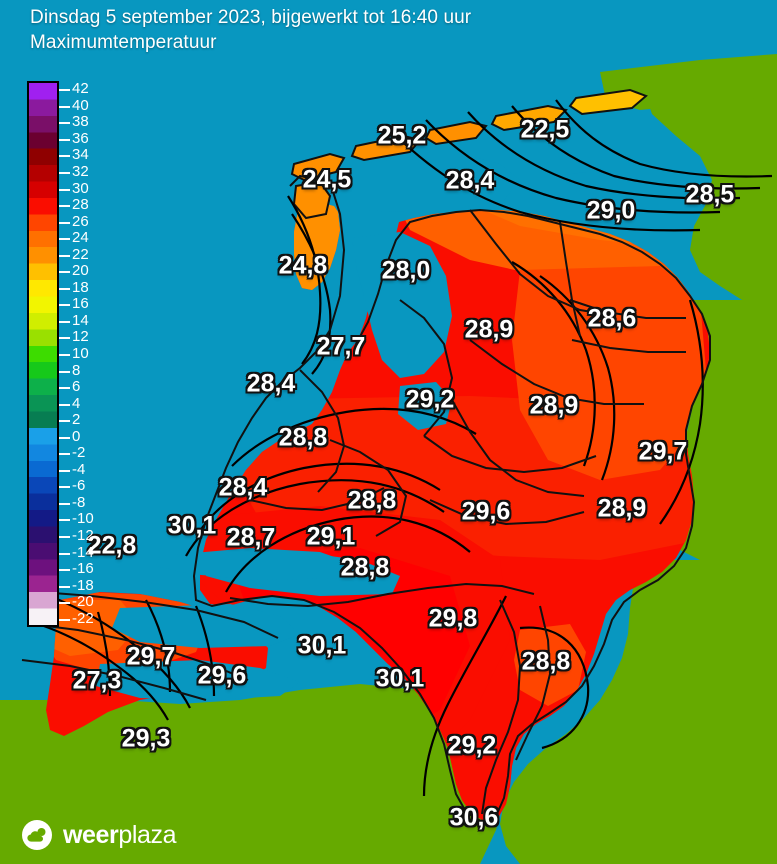  I want to click on temperature-label-stavoren: 28,0, so click(406, 270).